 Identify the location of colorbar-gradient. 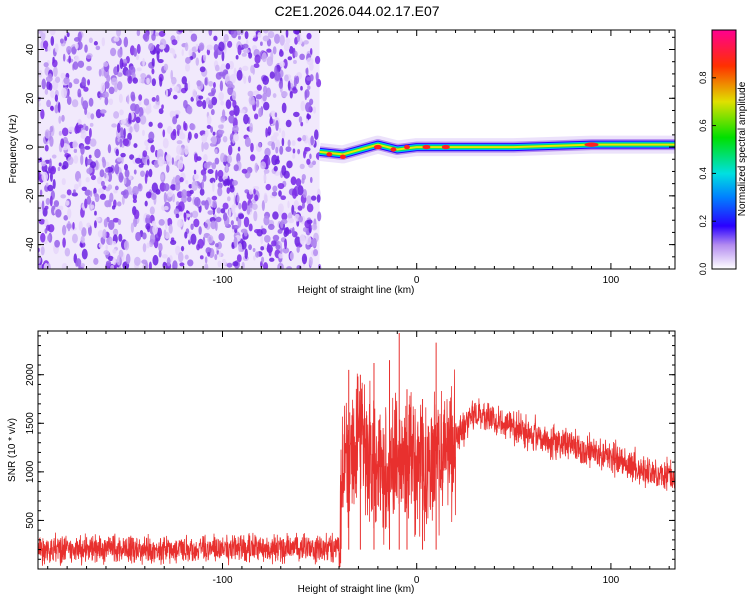
(724, 149).